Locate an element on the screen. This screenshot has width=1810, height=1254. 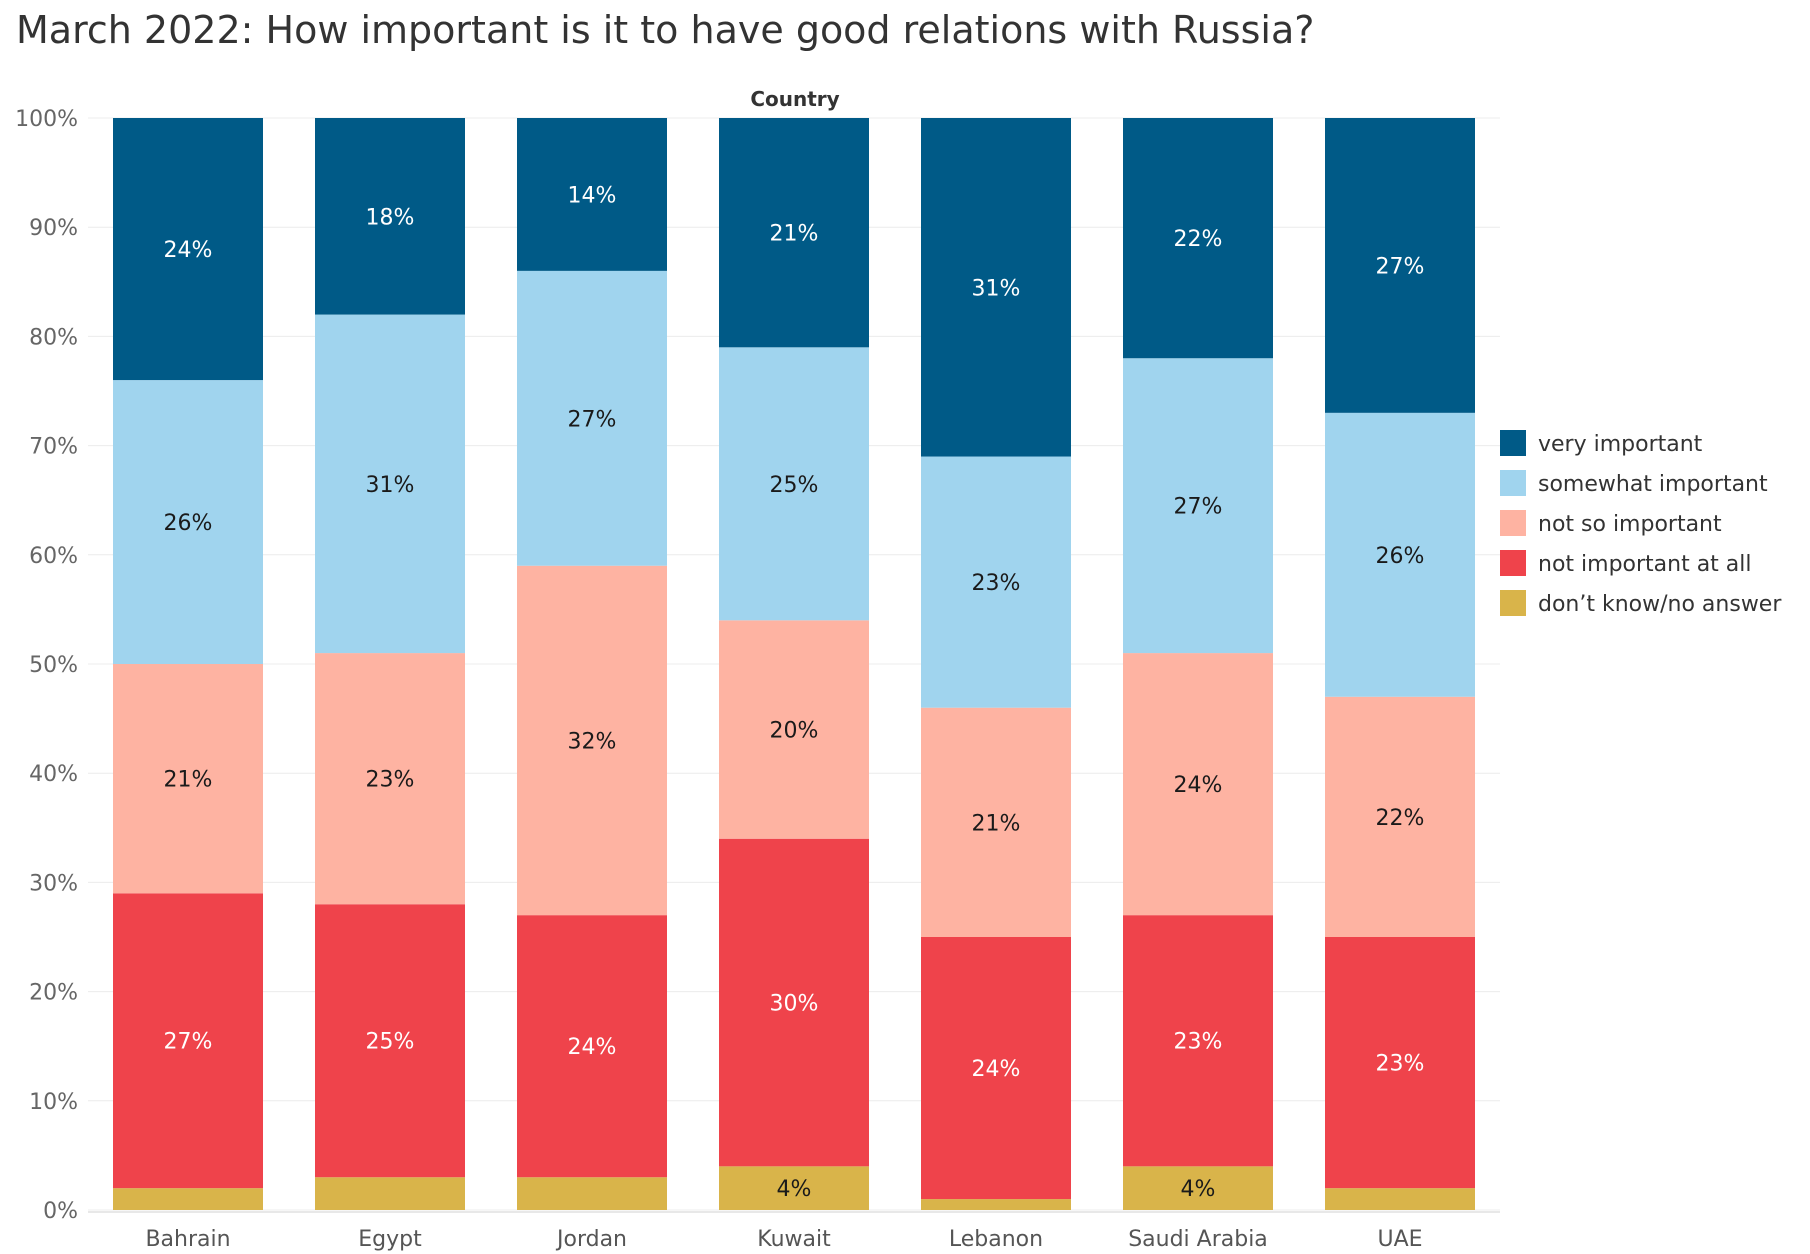
legend-item: very important is located at coordinates (1601, 443).